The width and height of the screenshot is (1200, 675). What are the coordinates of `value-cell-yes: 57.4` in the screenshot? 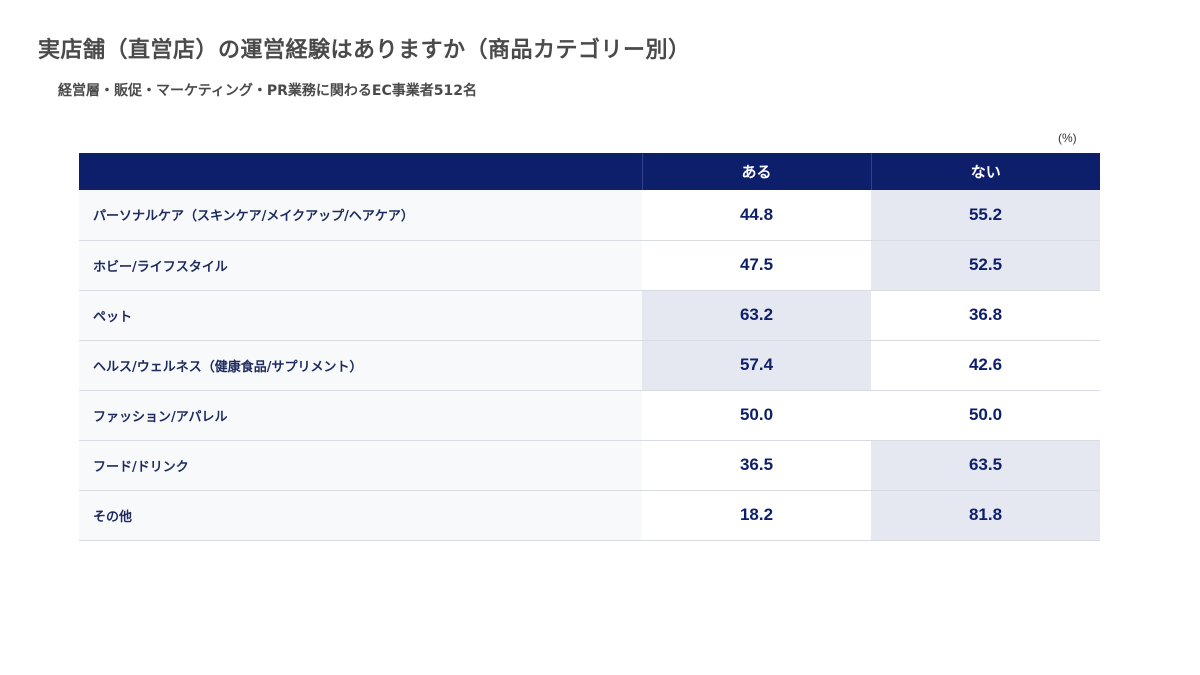 It's located at (756, 365).